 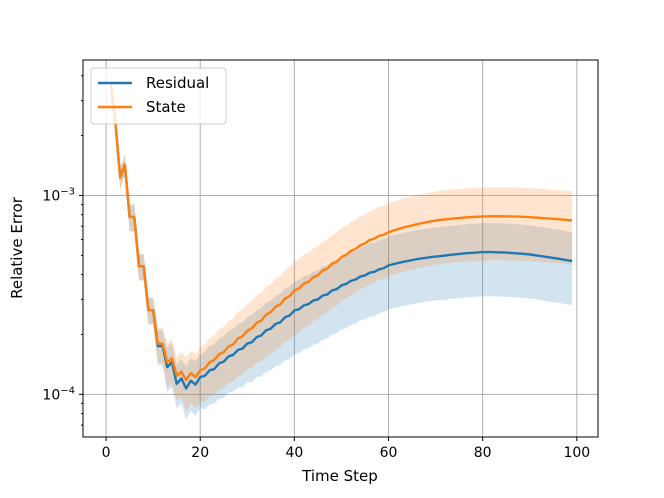 What do you see at coordinates (106, 453) in the screenshot?
I see `x-tick-label: 0` at bounding box center [106, 453].